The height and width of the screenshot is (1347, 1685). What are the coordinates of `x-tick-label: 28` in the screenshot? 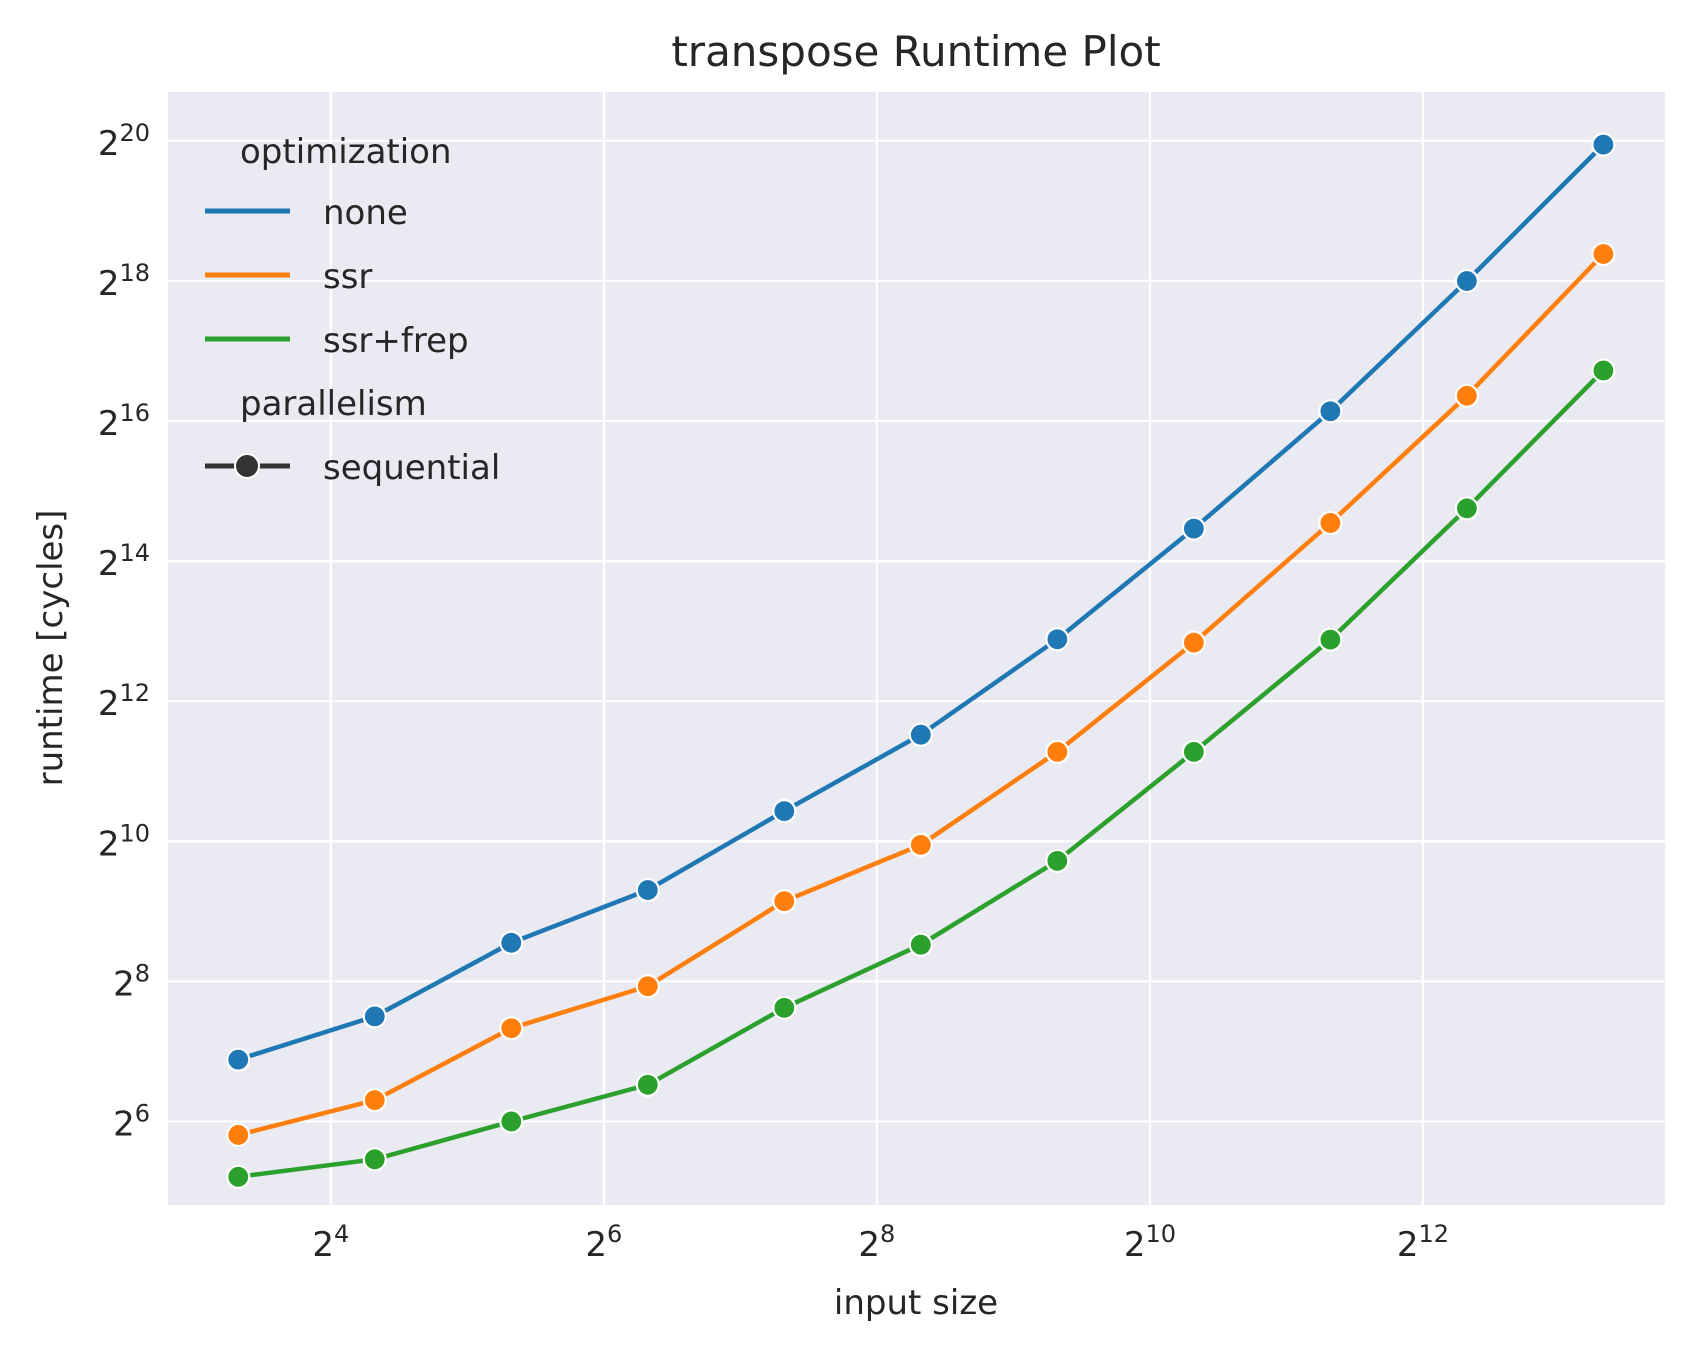 It's located at (876, 1242).